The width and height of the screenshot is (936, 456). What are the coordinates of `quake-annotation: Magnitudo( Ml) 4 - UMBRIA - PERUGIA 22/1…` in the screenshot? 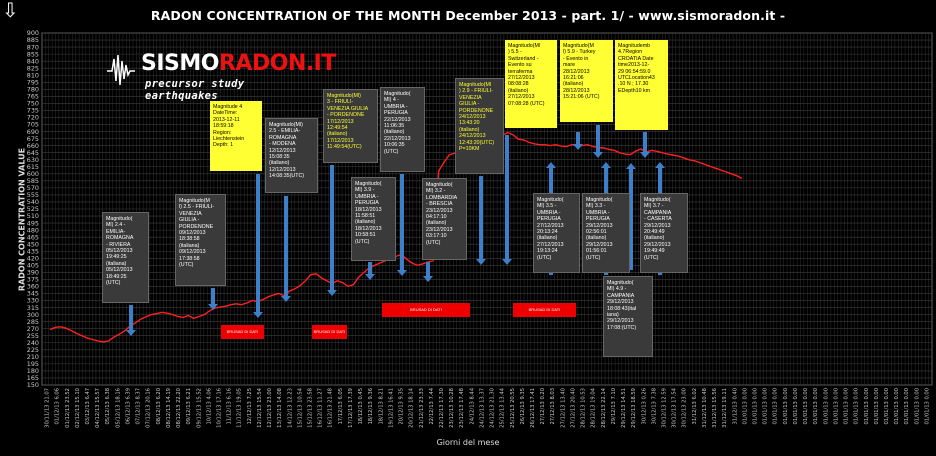 It's located at (402, 129).